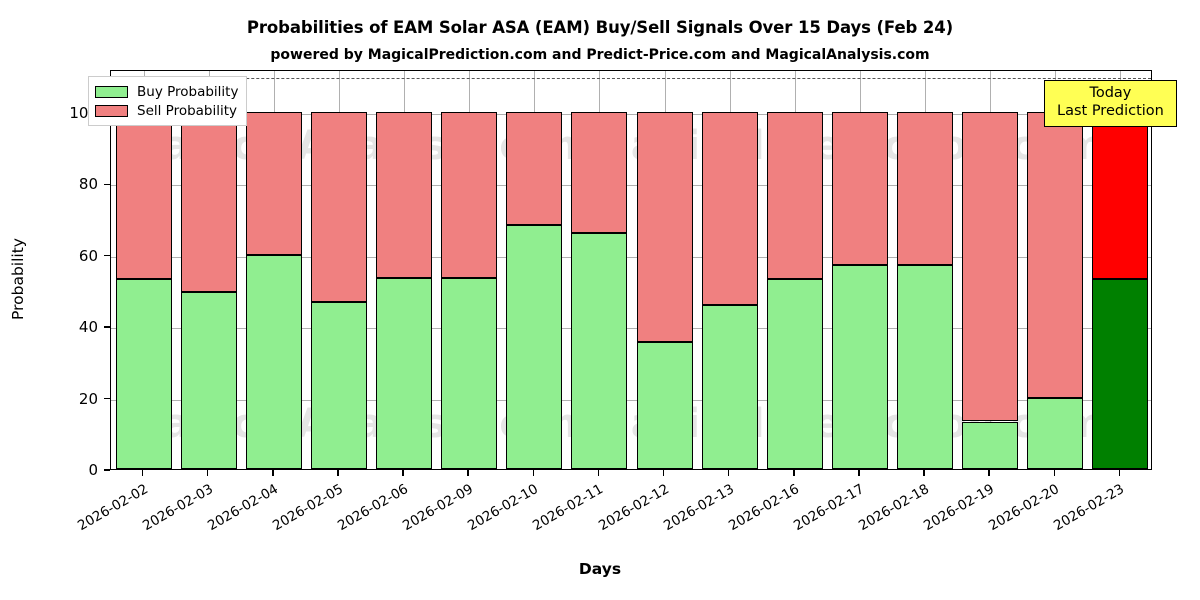 The image size is (1200, 600). What do you see at coordinates (88, 255) in the screenshot?
I see `y-axis-tick-label: 60` at bounding box center [88, 255].